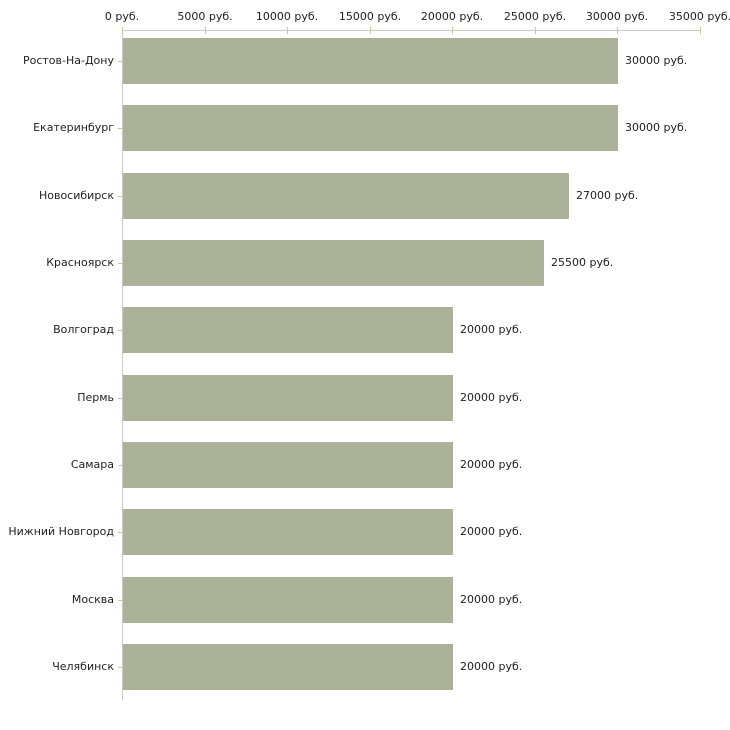 The width and height of the screenshot is (730, 730). Describe the element at coordinates (83, 666) in the screenshot. I see `category-label: Челябинск` at that location.